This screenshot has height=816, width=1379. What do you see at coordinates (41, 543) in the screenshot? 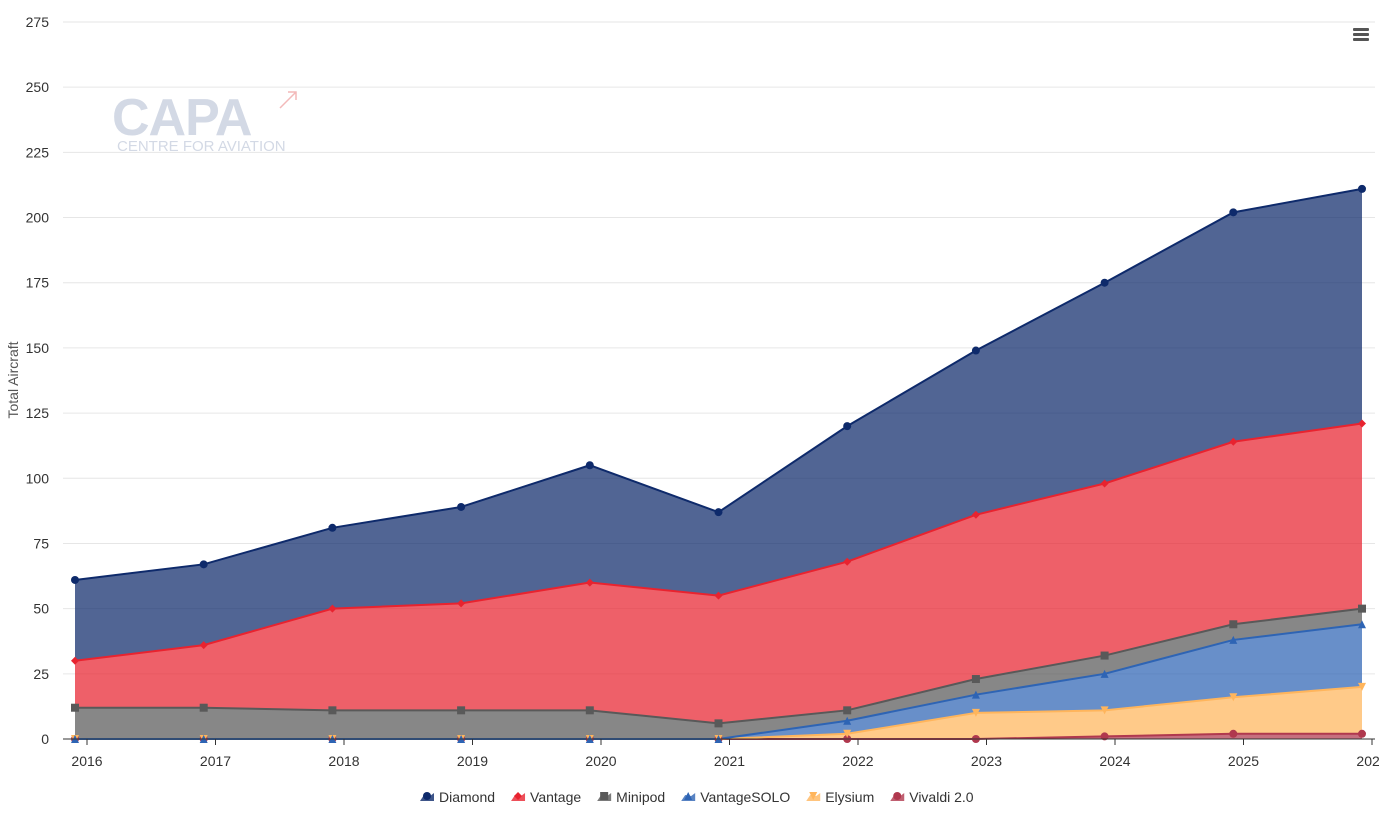
I see `y-tick-label: 75` at bounding box center [41, 543].